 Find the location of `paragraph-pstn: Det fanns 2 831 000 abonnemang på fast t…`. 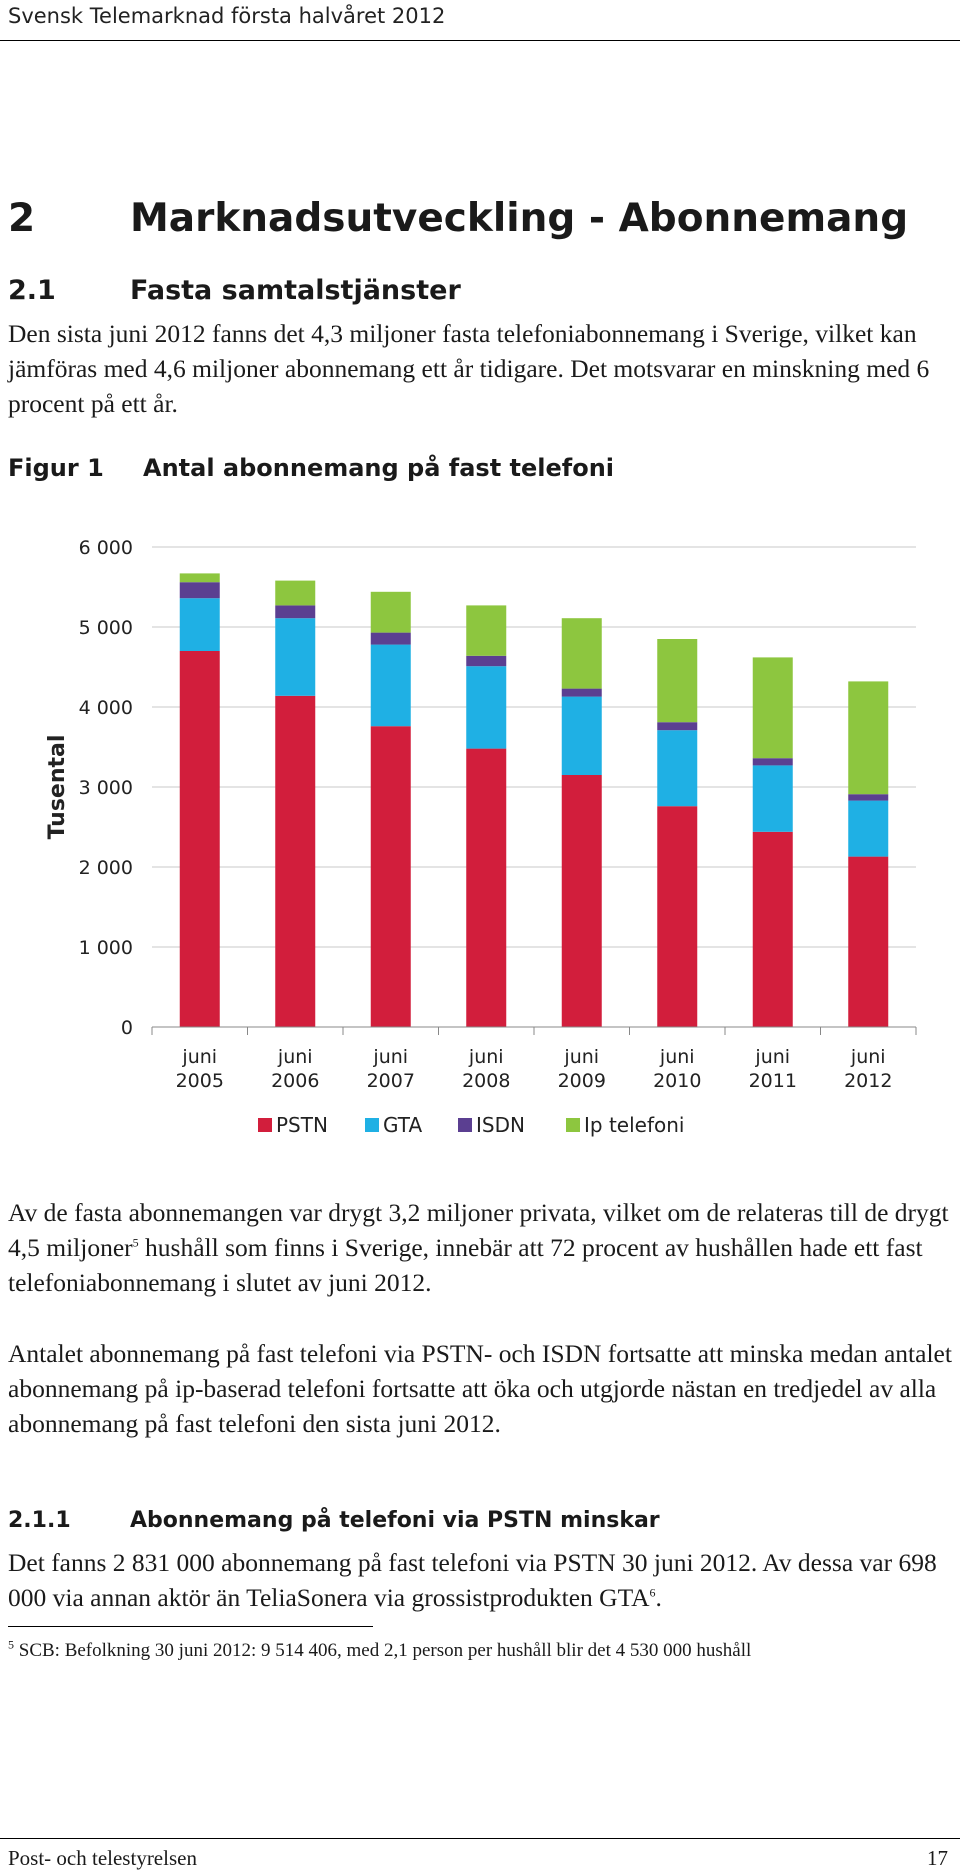

paragraph-pstn: Det fanns 2 831 000 abonnemang på fast t… is located at coordinates (480, 1580).